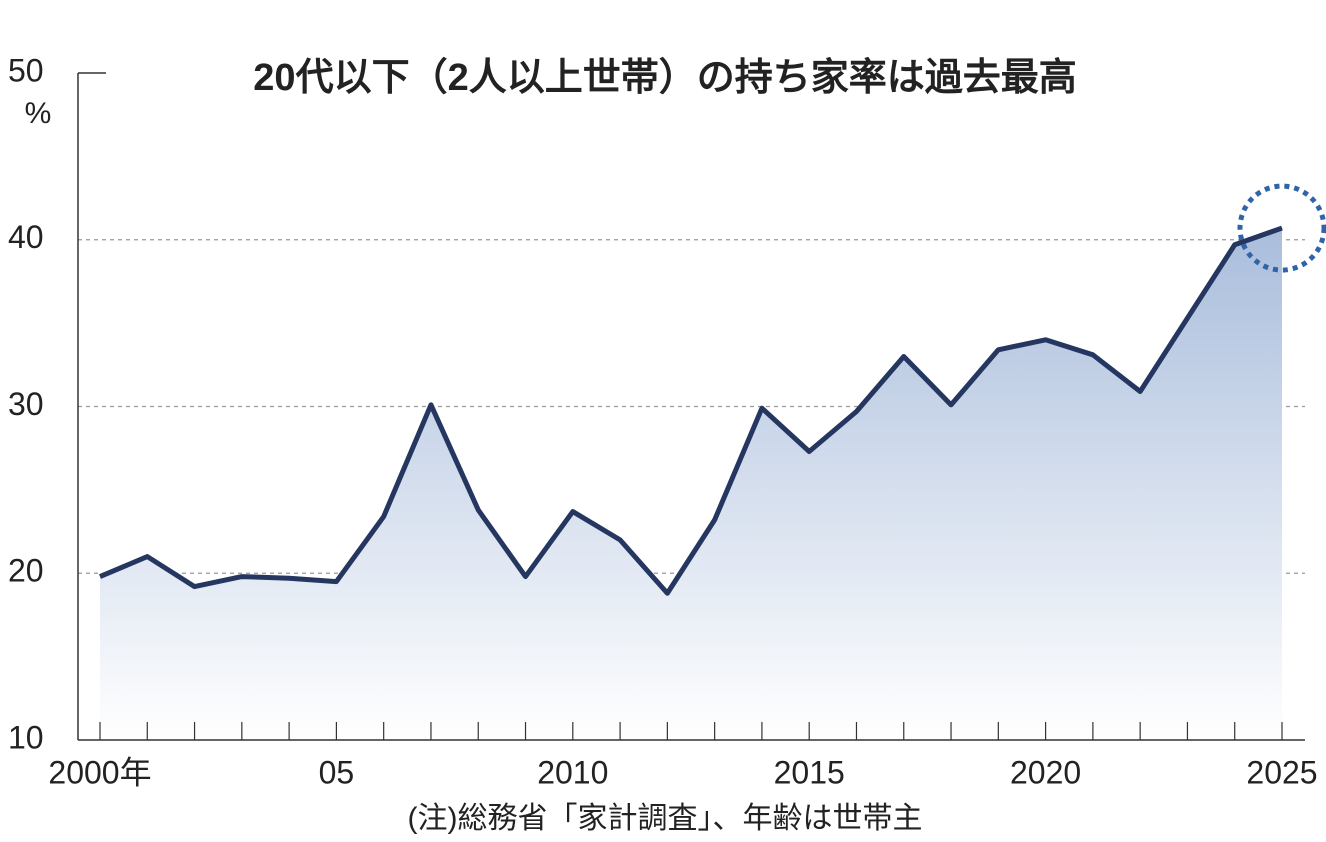 This screenshot has height=842, width=1326. What do you see at coordinates (38, 113) in the screenshot?
I see `y-unit: %` at bounding box center [38, 113].